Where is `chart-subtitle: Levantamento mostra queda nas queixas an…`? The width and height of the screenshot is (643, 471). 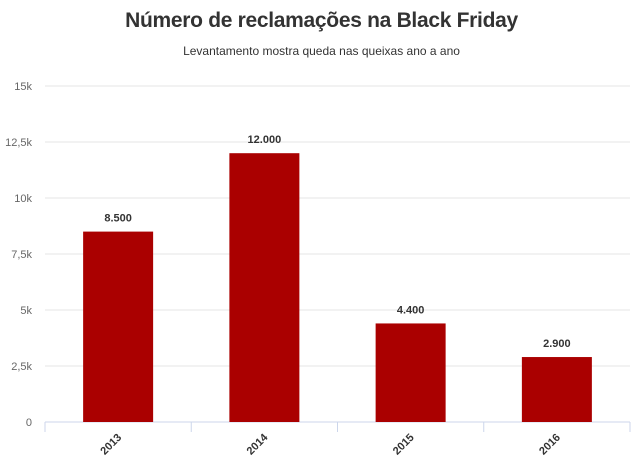
chart-subtitle: Levantamento mostra queda nas queixas an… is located at coordinates (321, 51).